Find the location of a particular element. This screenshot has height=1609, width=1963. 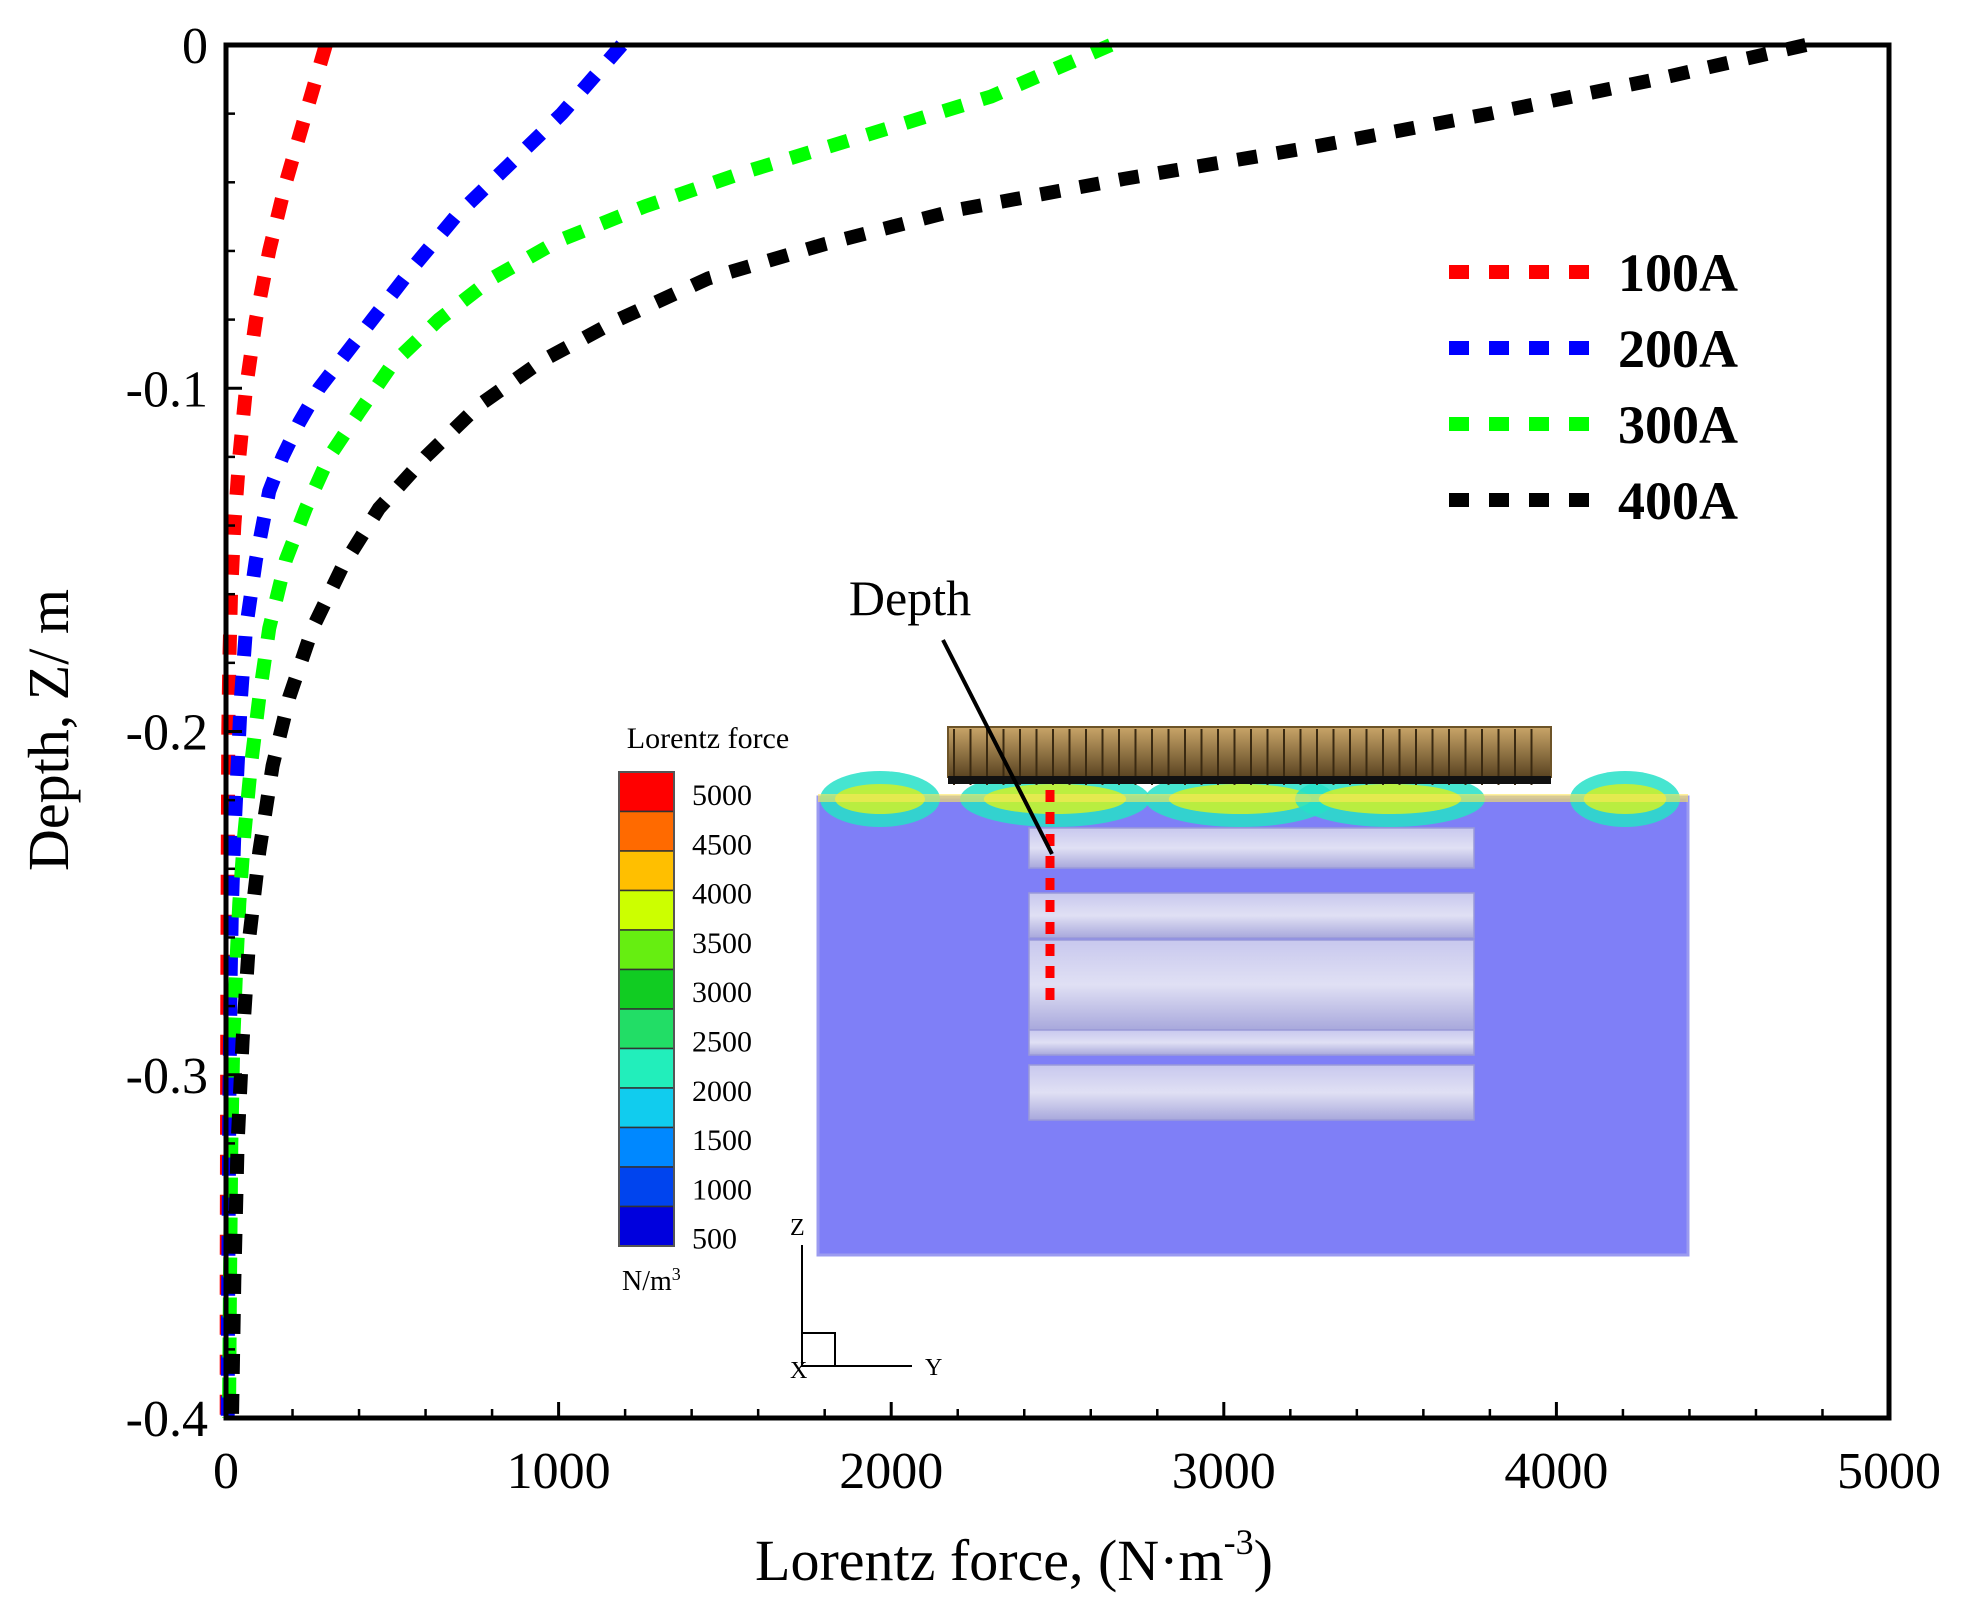

colorbar-label: 2500 is located at coordinates (722, 1042).